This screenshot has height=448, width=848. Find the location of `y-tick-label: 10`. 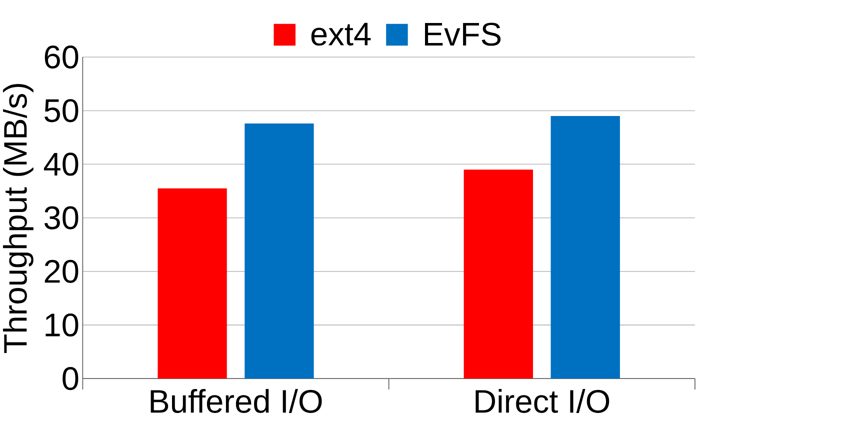

y-tick-label: 10 is located at coordinates (62, 324).